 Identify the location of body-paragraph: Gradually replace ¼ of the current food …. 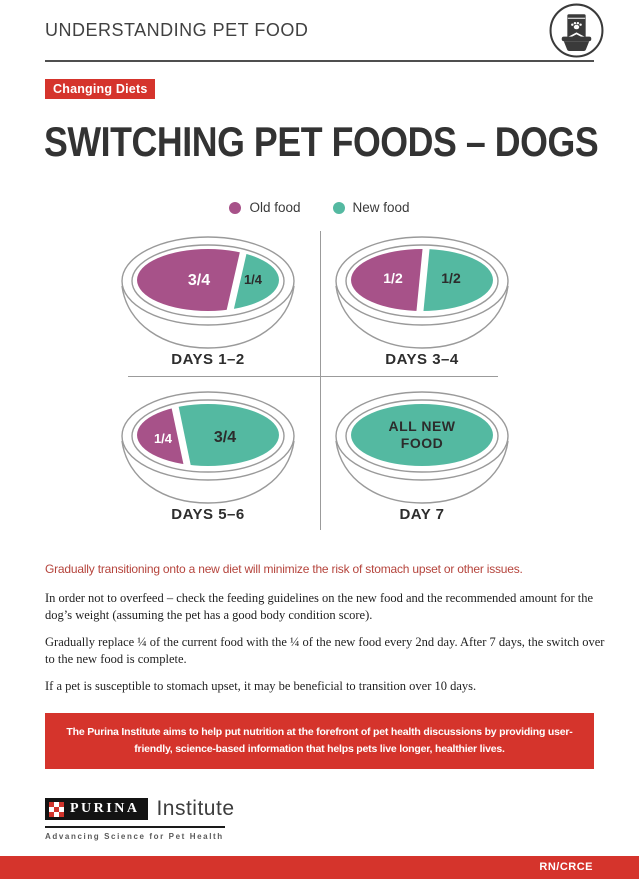
(325, 650).